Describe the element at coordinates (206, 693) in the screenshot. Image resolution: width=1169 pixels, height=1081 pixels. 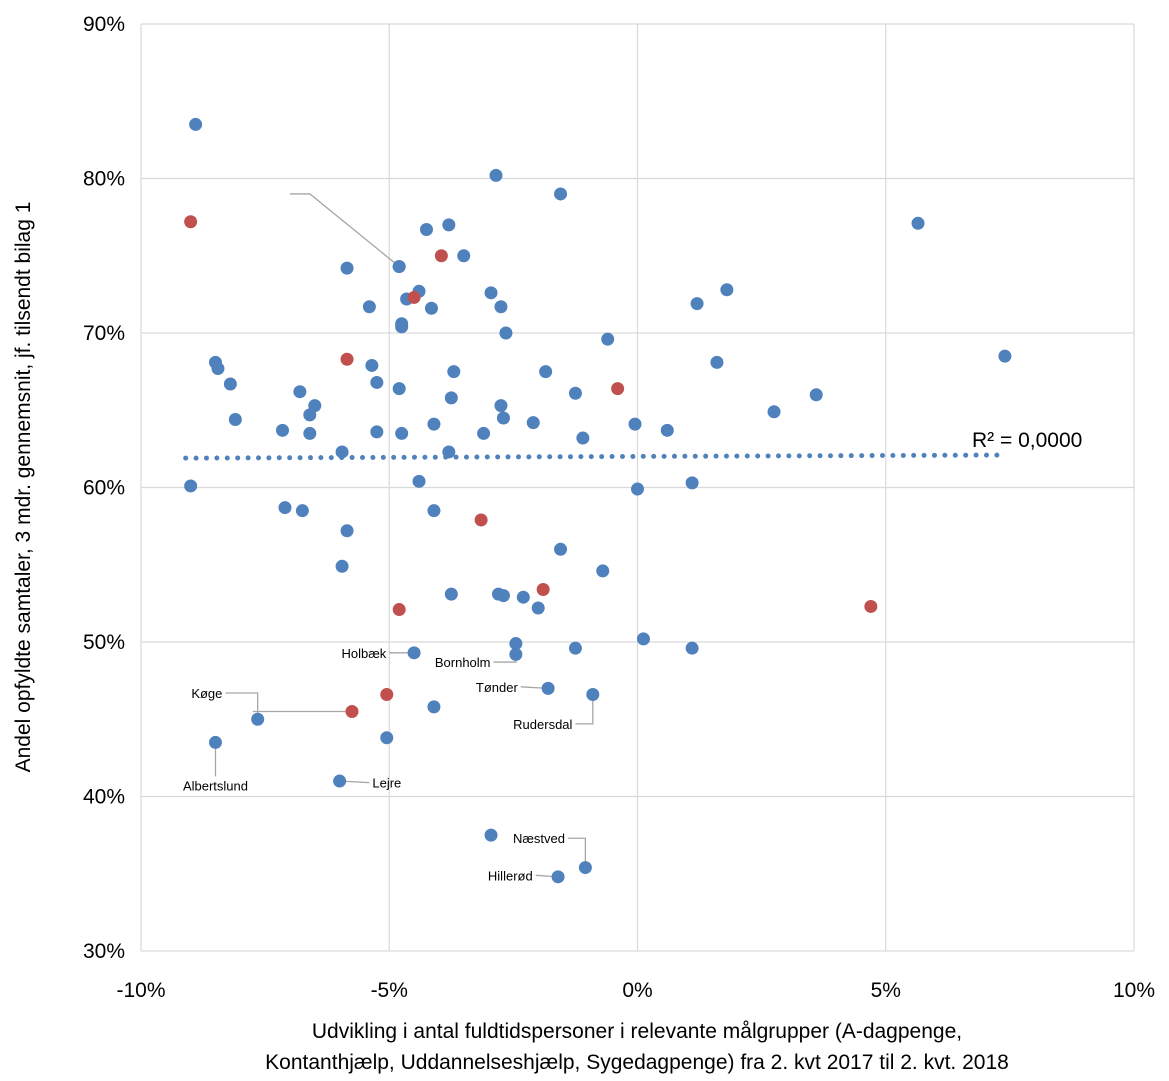
I see `annotation-label: Køge` at that location.